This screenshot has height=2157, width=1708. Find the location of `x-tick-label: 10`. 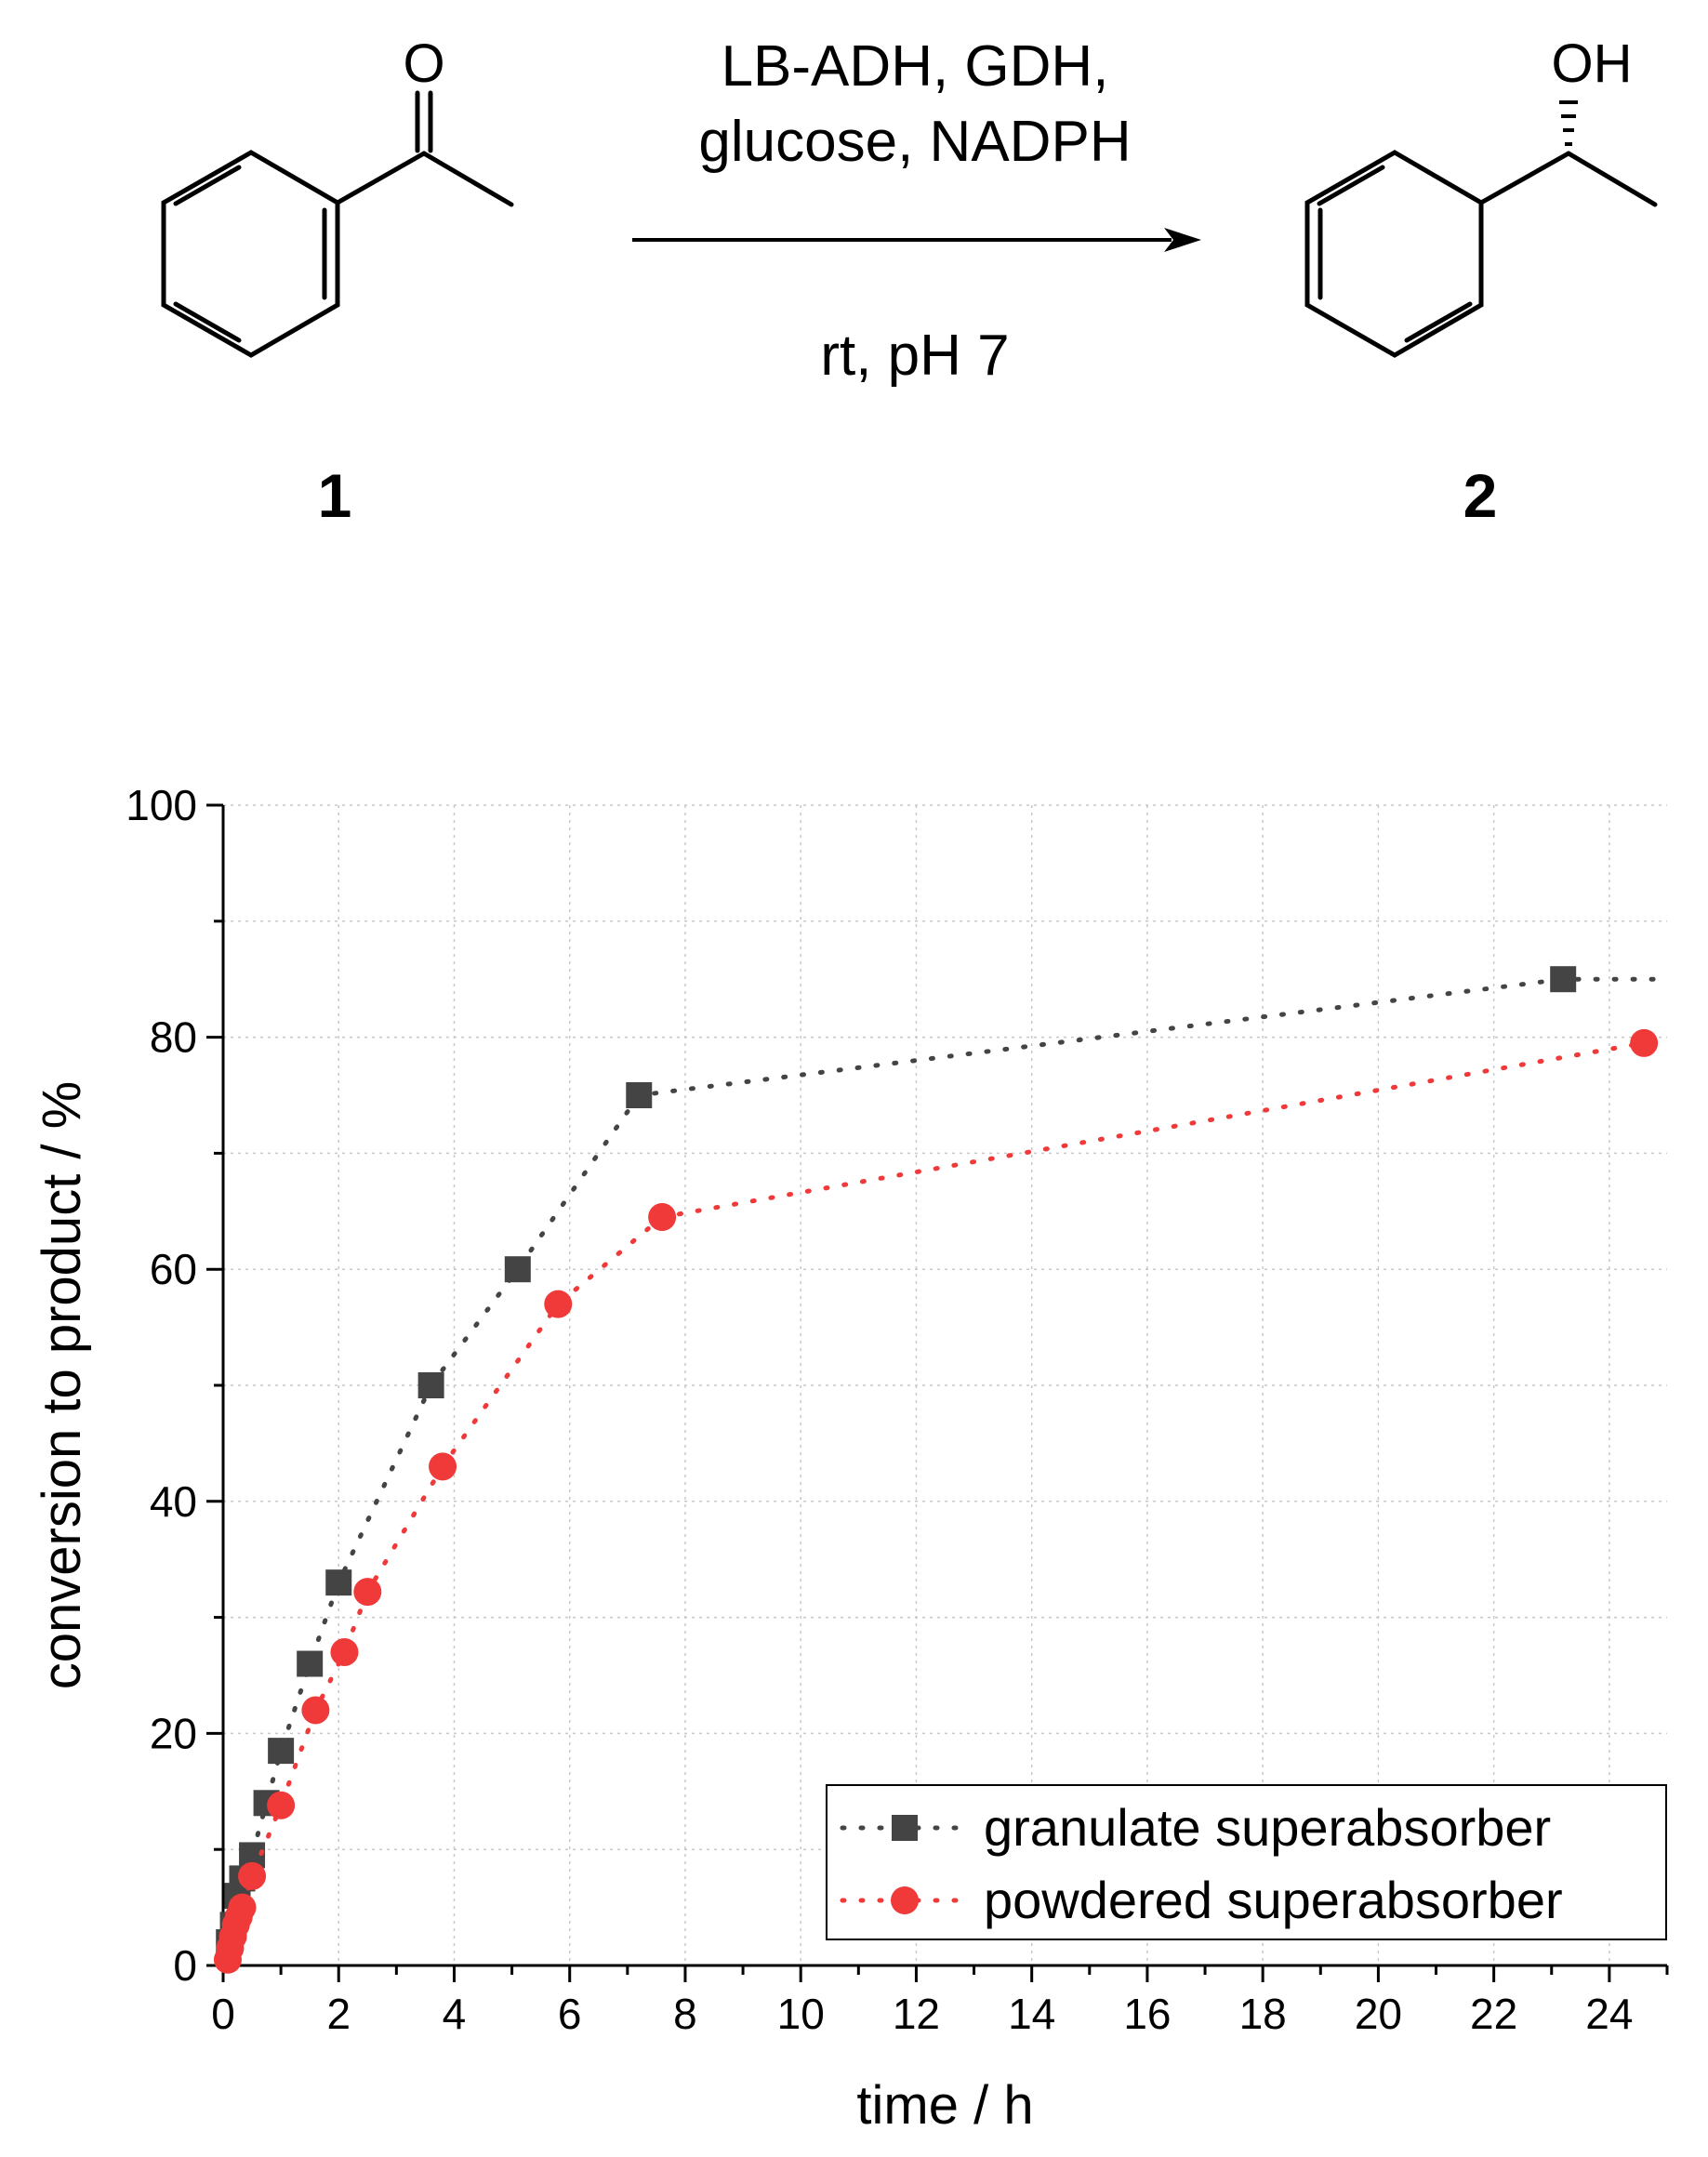

x-tick-label: 10 is located at coordinates (801, 2014).